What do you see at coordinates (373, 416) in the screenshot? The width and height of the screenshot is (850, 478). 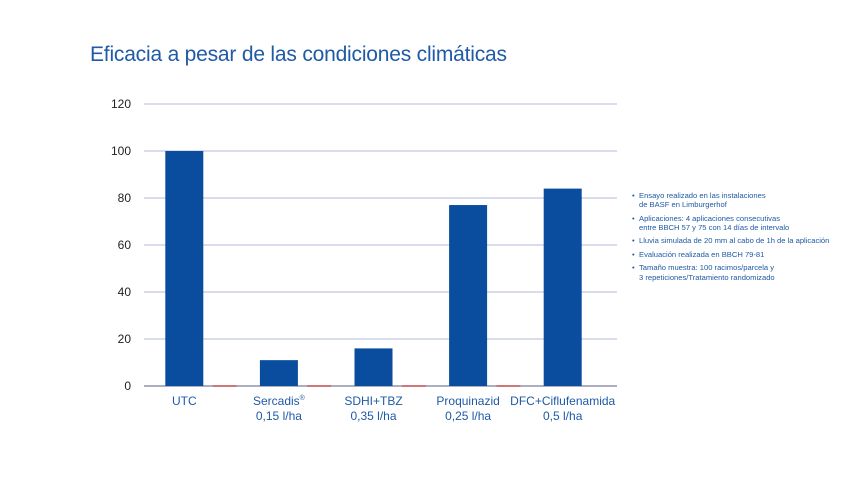 I see `x-tick-sublabel: 0,35 l/ha` at bounding box center [373, 416].